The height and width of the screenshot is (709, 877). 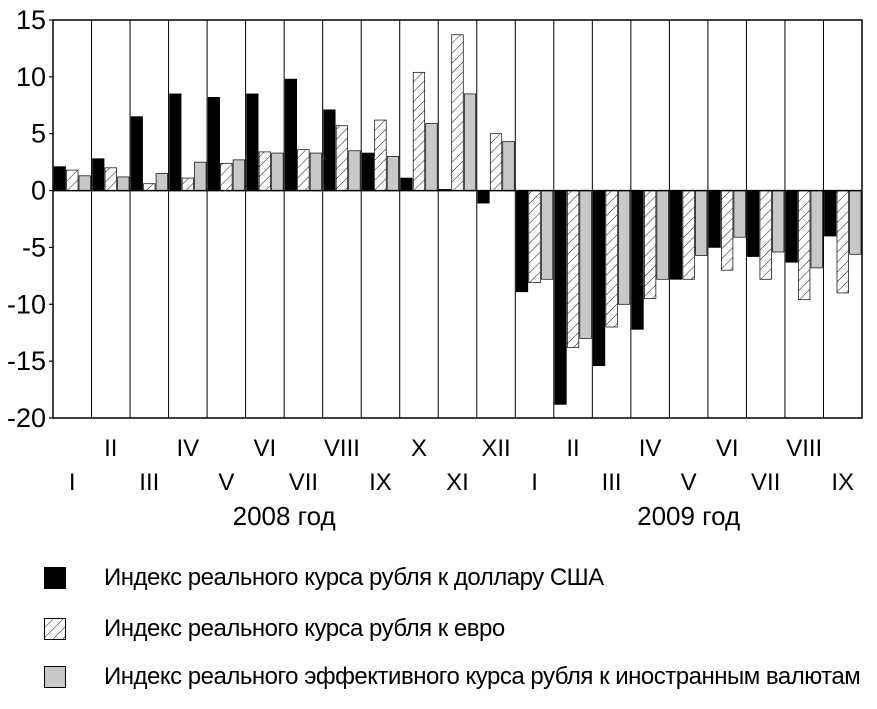 What do you see at coordinates (55, 578) in the screenshot?
I see `legend-swatch-black` at bounding box center [55, 578].